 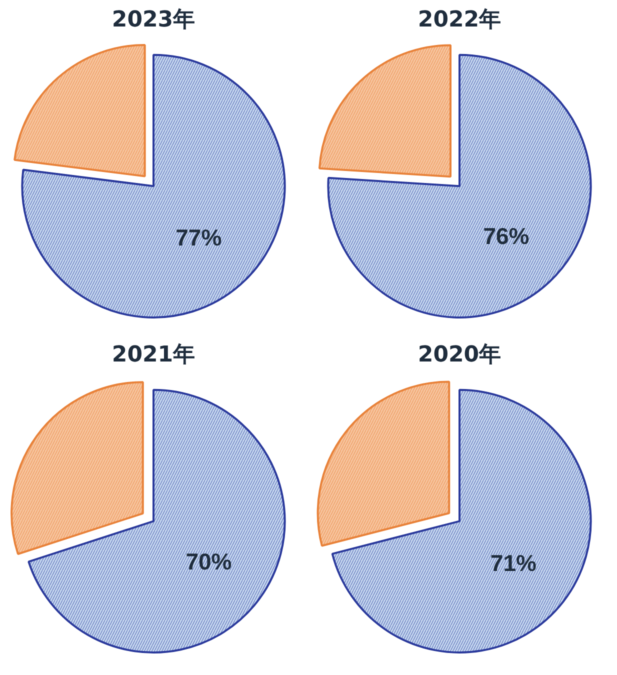 I want to click on chart-title: 2023年, so click(x=154, y=20).